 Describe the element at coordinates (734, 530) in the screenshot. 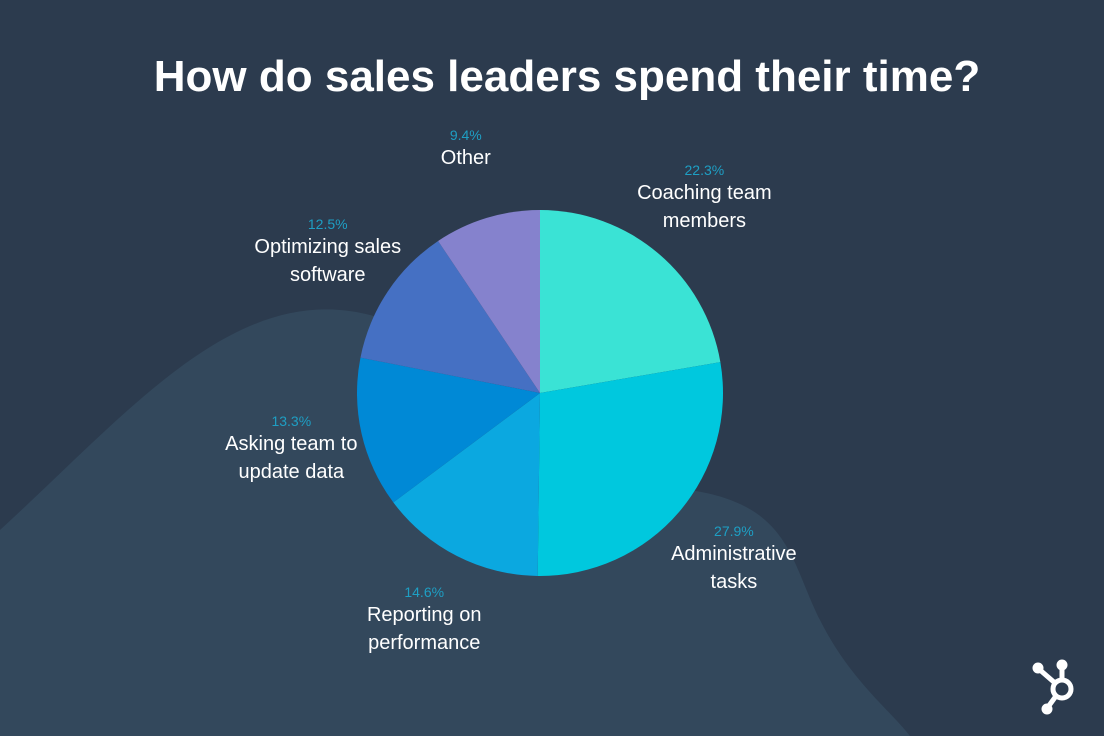

I see `value-label: 27.9%` at that location.